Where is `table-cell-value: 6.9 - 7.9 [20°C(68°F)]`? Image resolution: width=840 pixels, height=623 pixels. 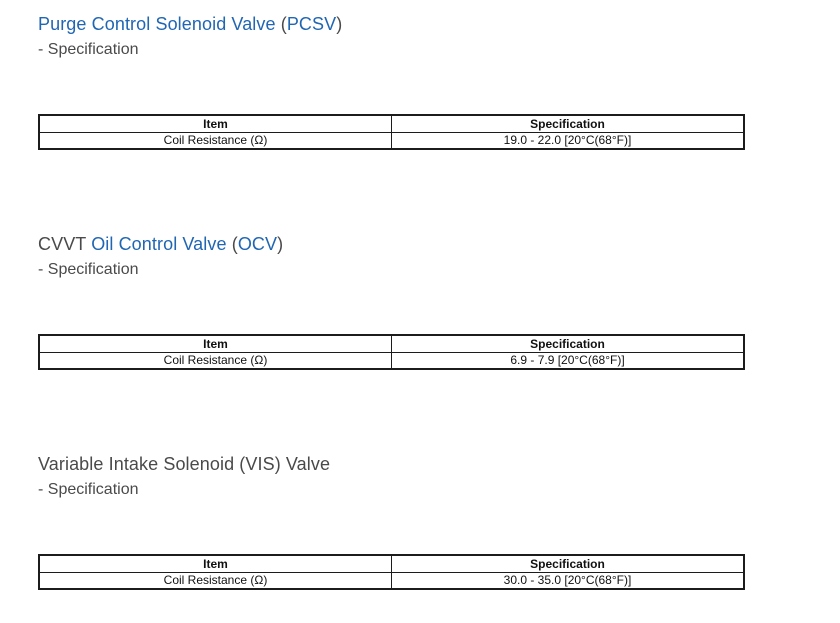 table-cell-value: 6.9 - 7.9 [20°C(68°F)] is located at coordinates (568, 360).